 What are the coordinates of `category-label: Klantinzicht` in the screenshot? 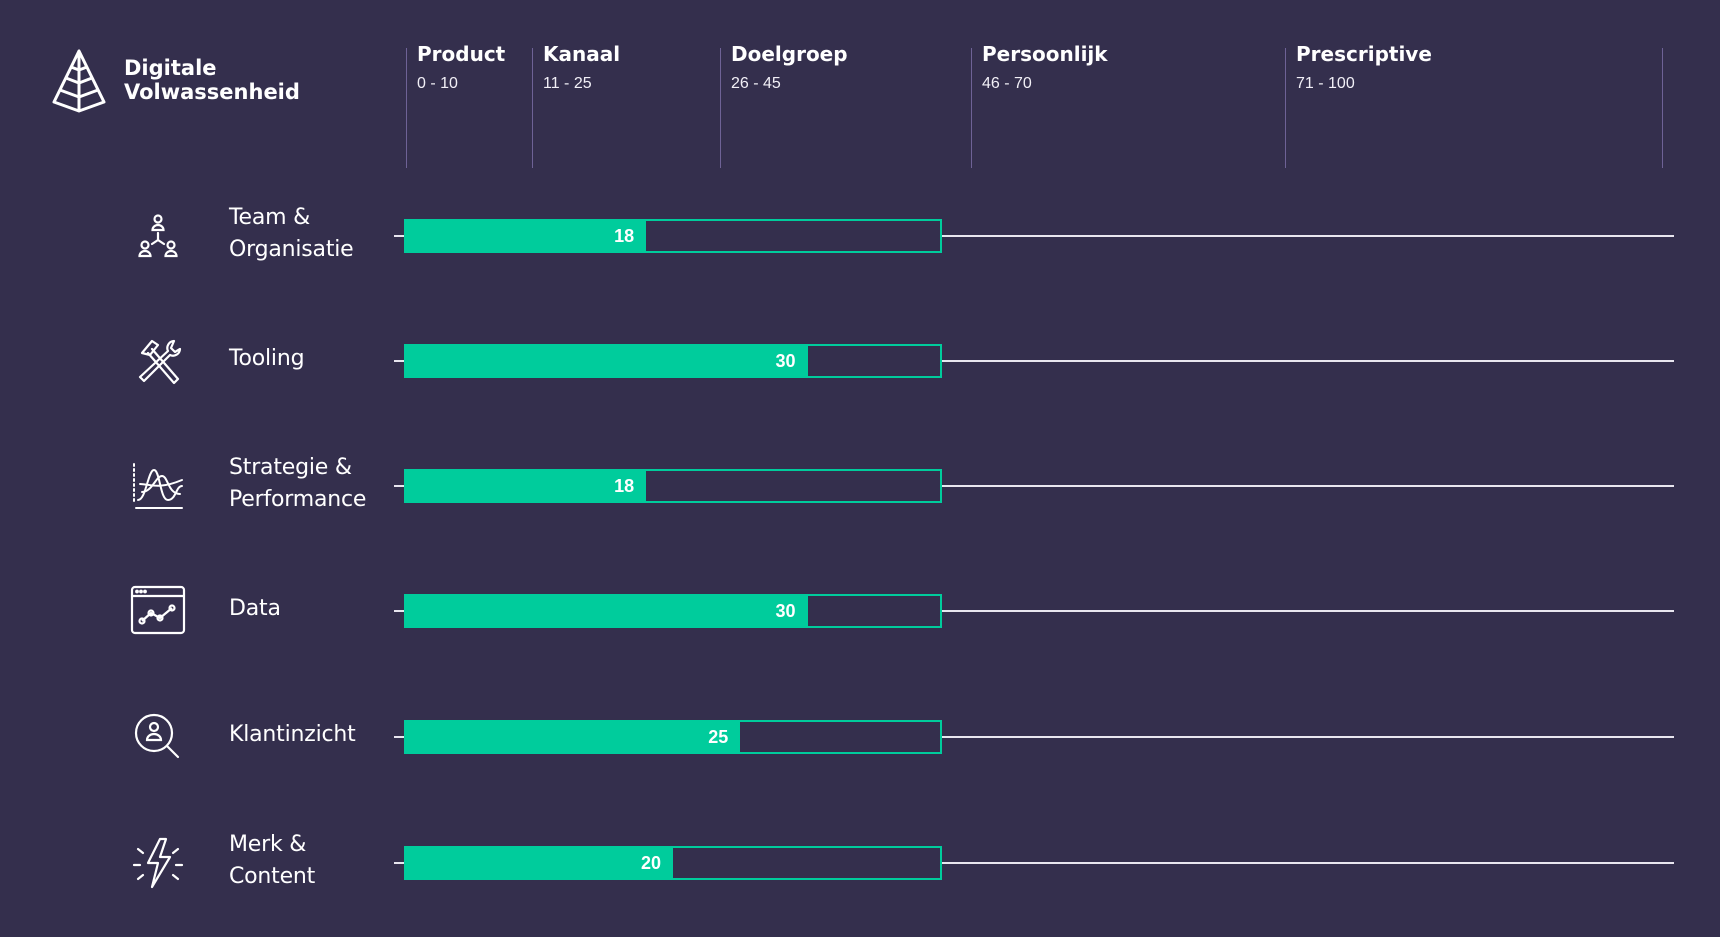 It's located at (292, 735).